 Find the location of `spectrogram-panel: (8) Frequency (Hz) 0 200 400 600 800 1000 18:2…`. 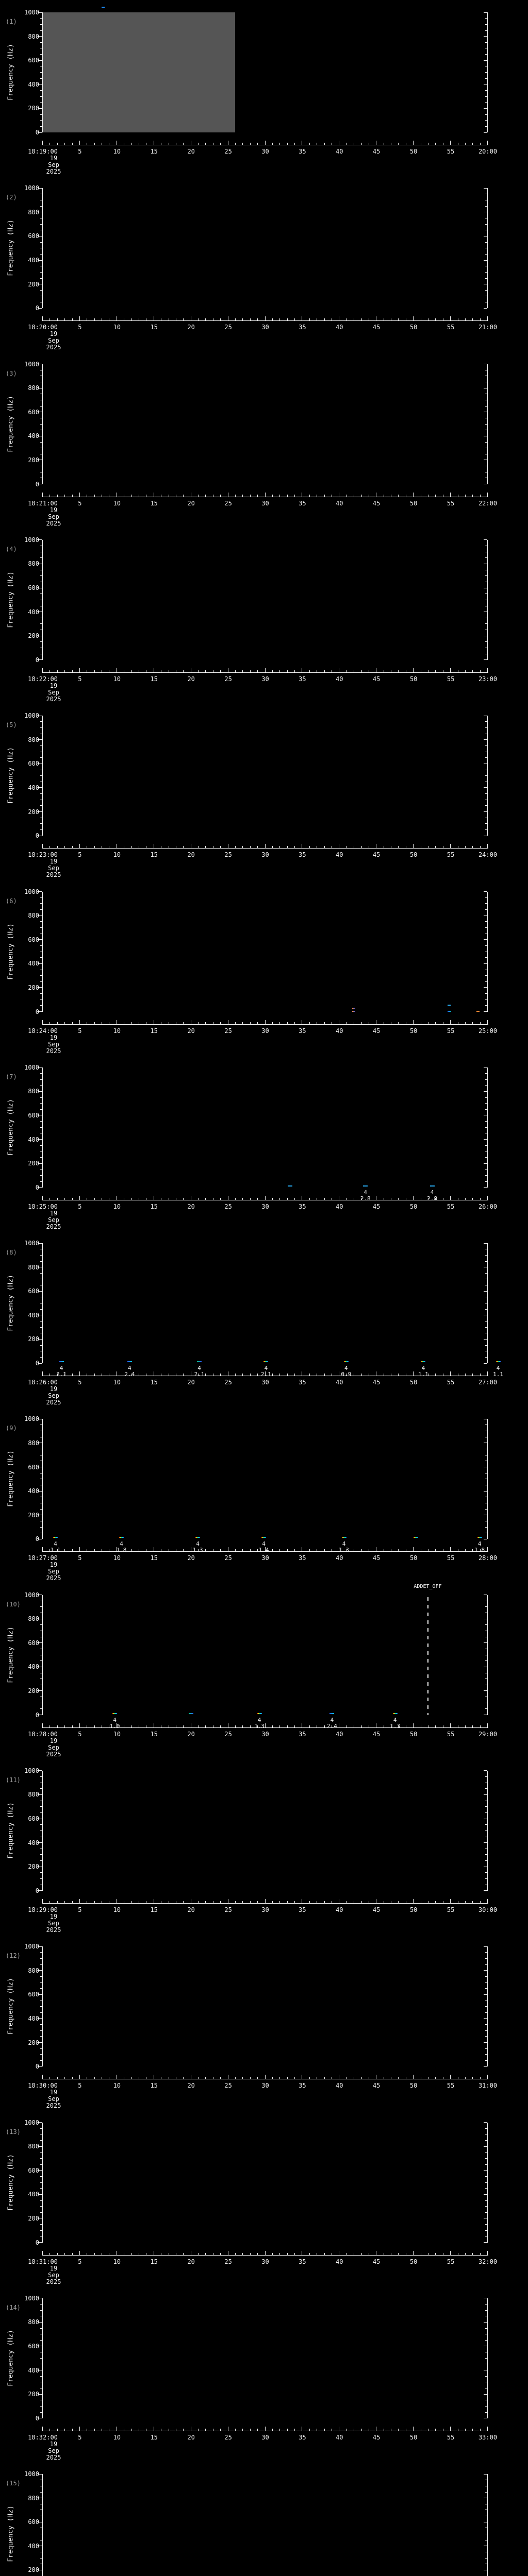

spectrogram-panel: (8) Frequency (Hz) 0 200 400 600 800 1000 18:2… is located at coordinates (264, 1318).